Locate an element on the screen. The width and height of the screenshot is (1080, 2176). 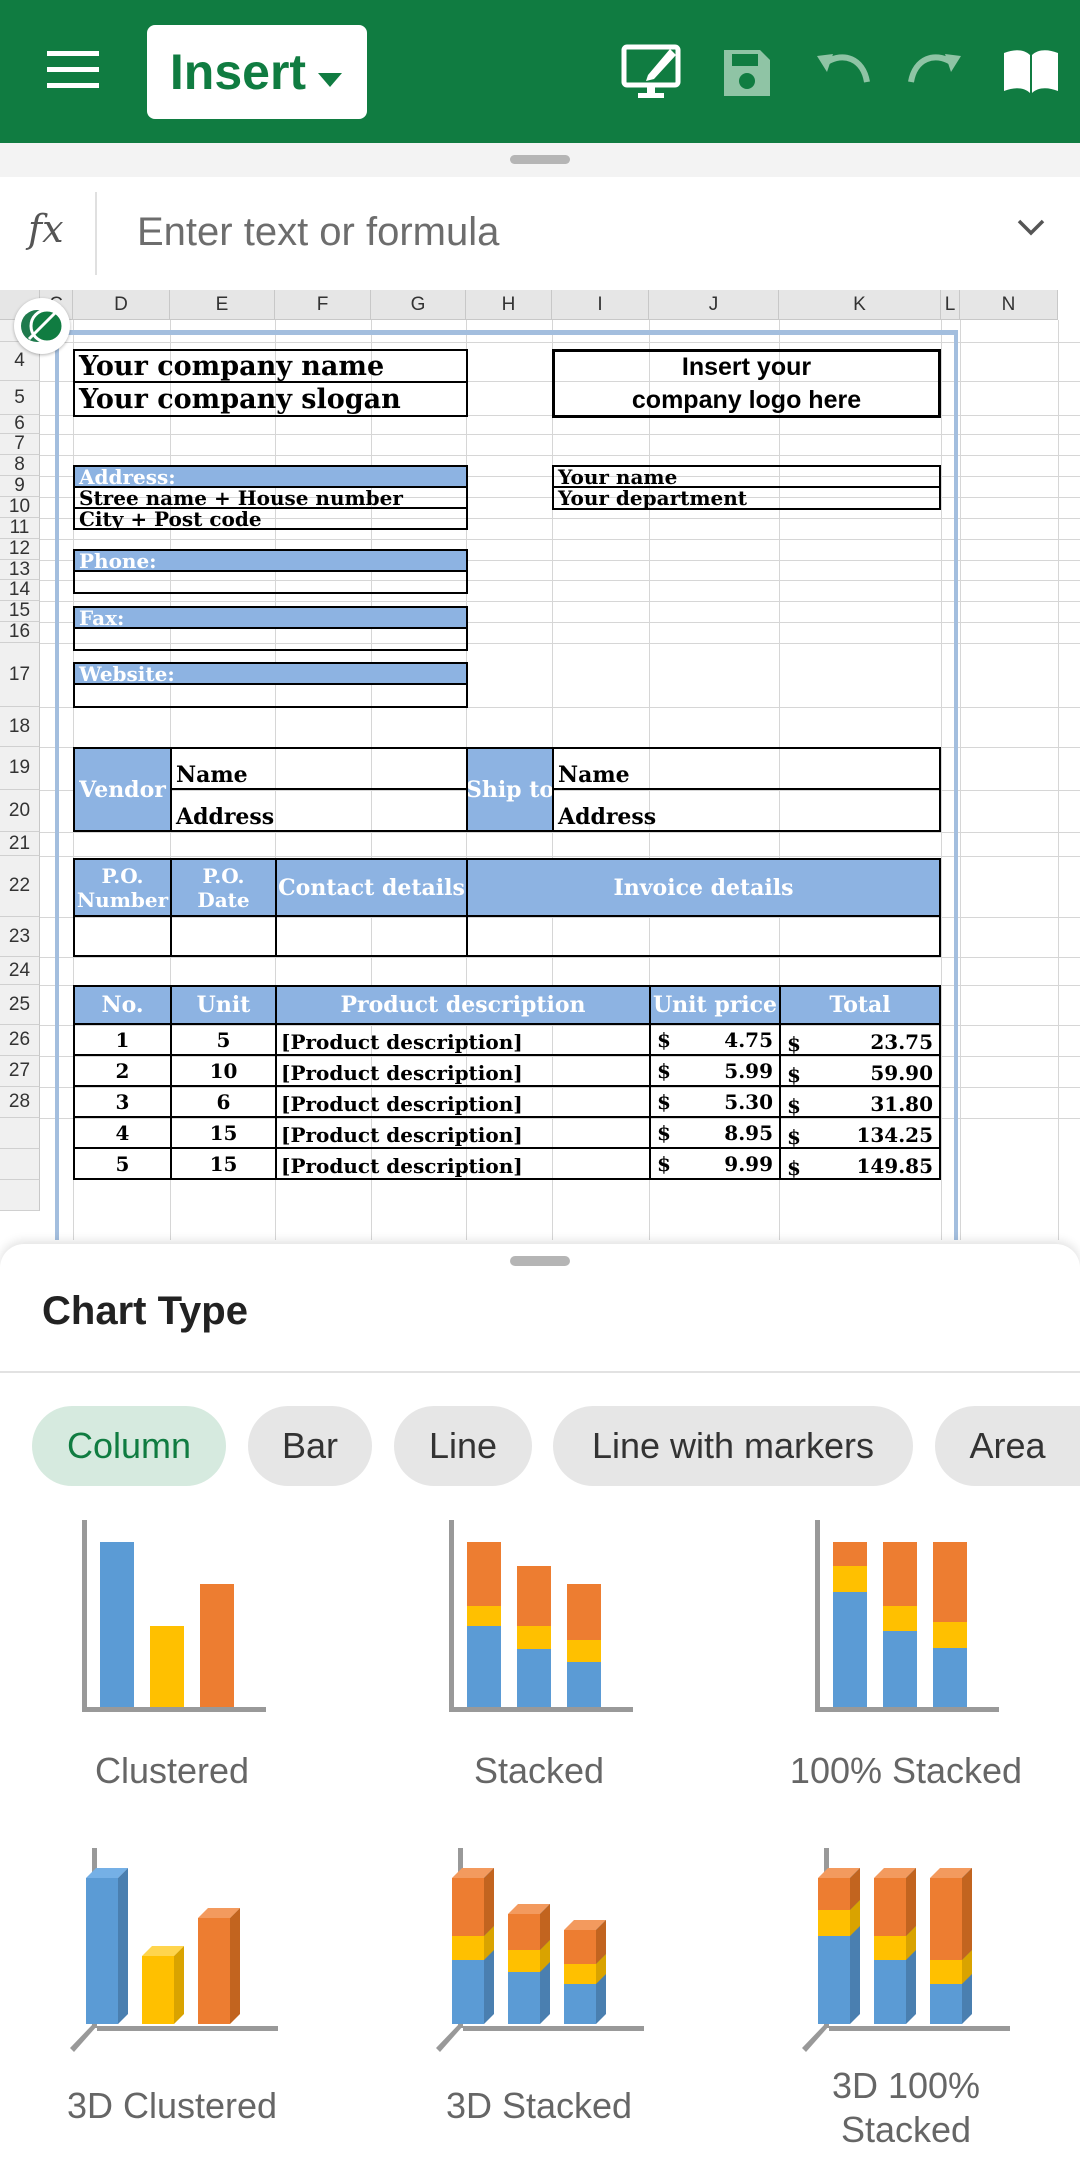
column-header-d: D is located at coordinates (121, 305).